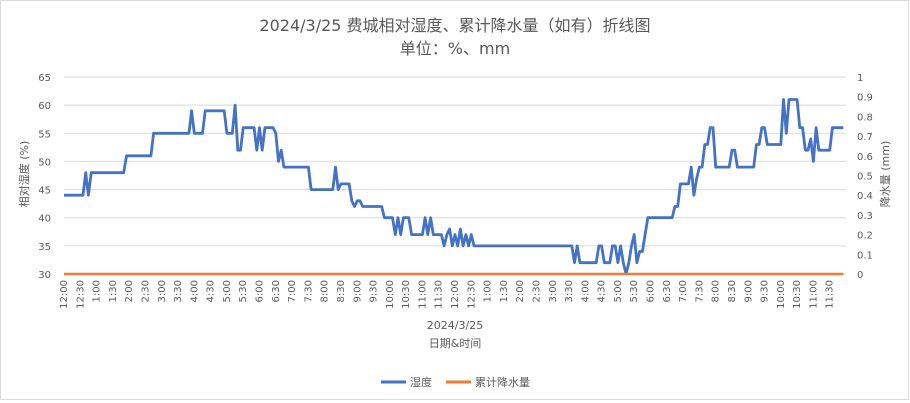  Describe the element at coordinates (421, 382) in the screenshot. I see `legend-label-humidity: 湿度` at that location.